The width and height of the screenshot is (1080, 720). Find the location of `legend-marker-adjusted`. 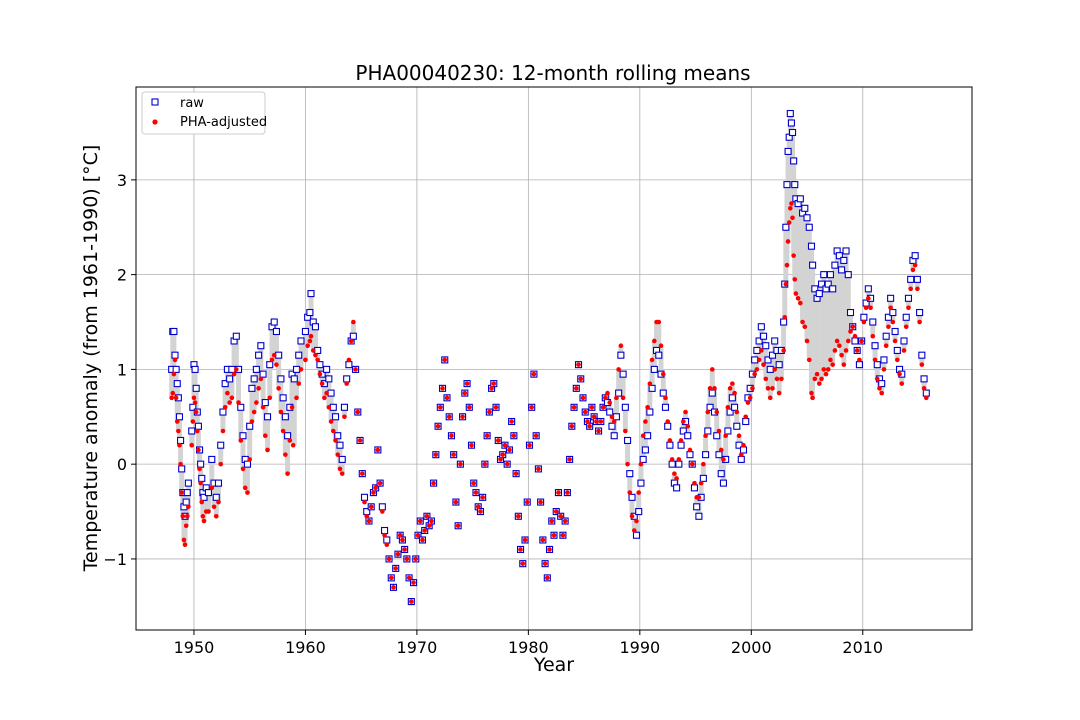

legend-marker-adjusted is located at coordinates (155, 122).